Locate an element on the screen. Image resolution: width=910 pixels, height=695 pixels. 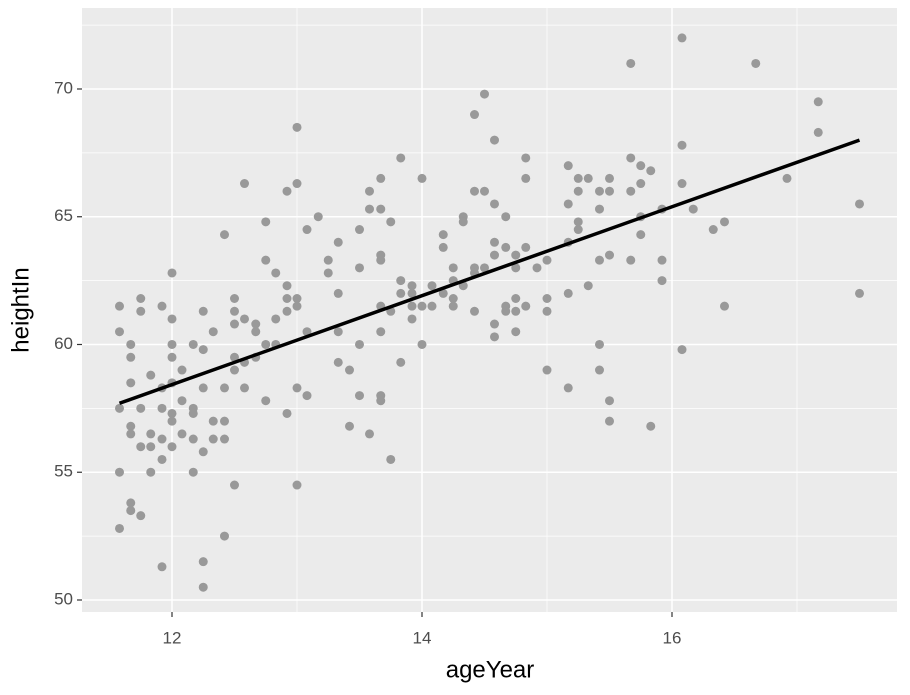
y-axis-title: heightIn is located at coordinates (20, 309).